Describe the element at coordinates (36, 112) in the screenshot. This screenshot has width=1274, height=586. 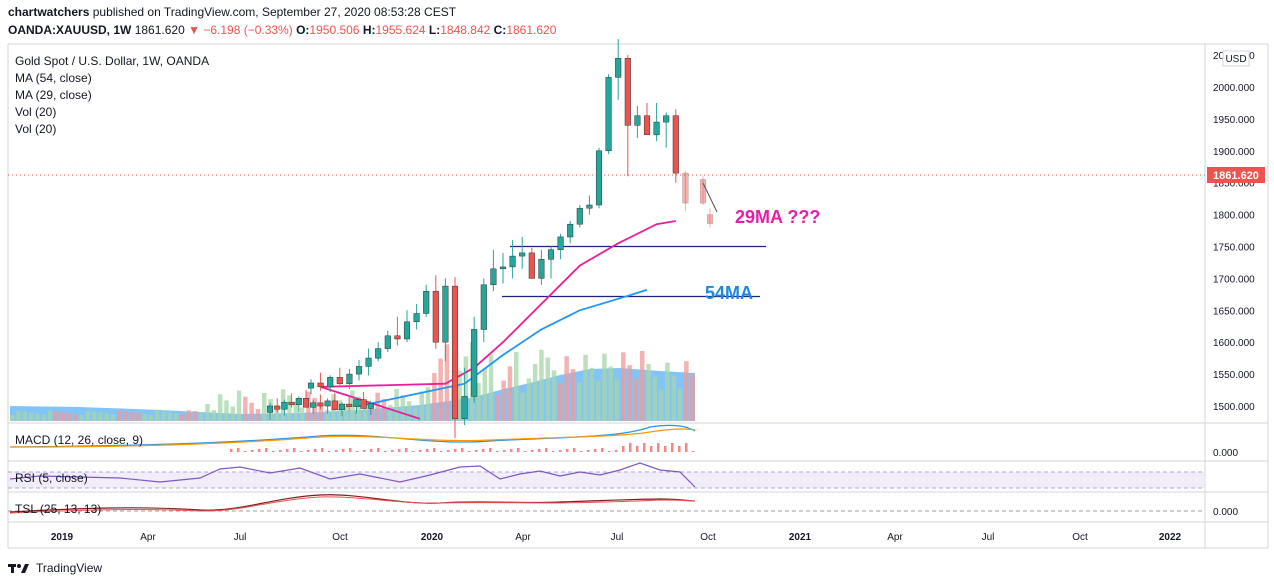
I see `legend-vol-1: Vol (20)` at that location.